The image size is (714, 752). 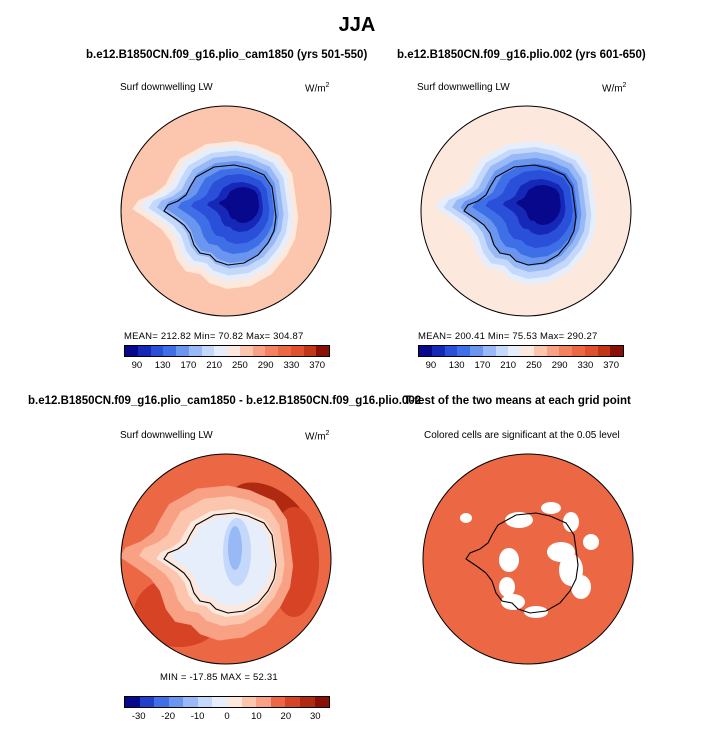 I want to click on panel3-variable: Surf downwelling LW, so click(x=166, y=435).